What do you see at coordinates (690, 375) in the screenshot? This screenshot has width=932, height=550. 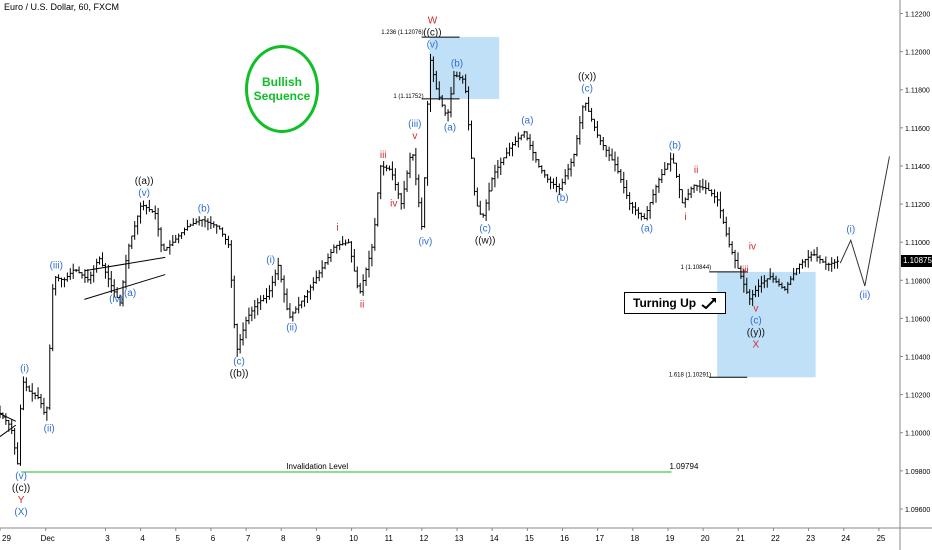 I see `zone-bottom-label: 1.618 (1.10291)` at bounding box center [690, 375].